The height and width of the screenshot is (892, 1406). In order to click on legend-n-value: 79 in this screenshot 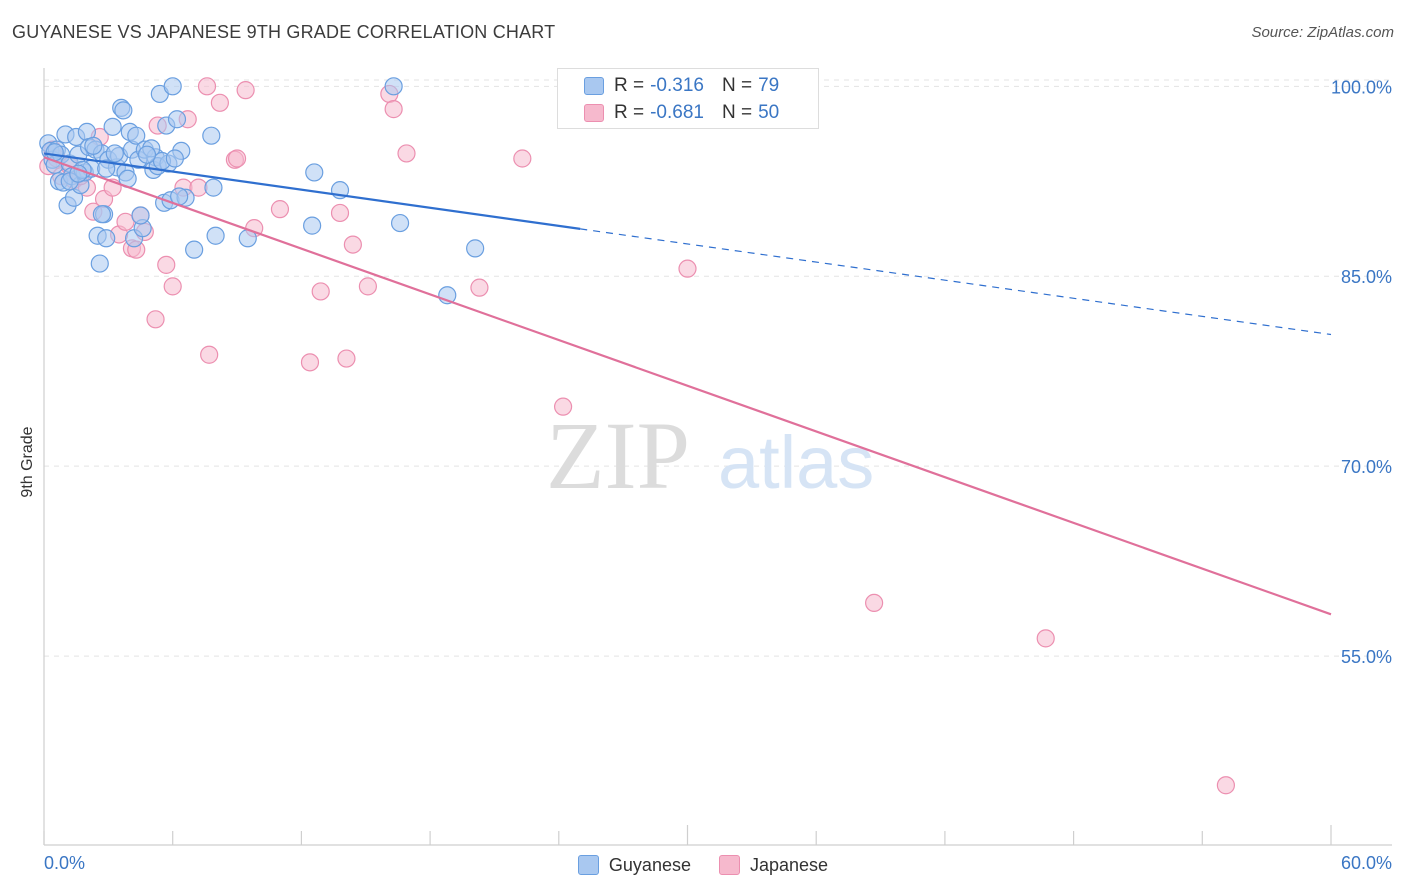, I will do `click(769, 85)`.